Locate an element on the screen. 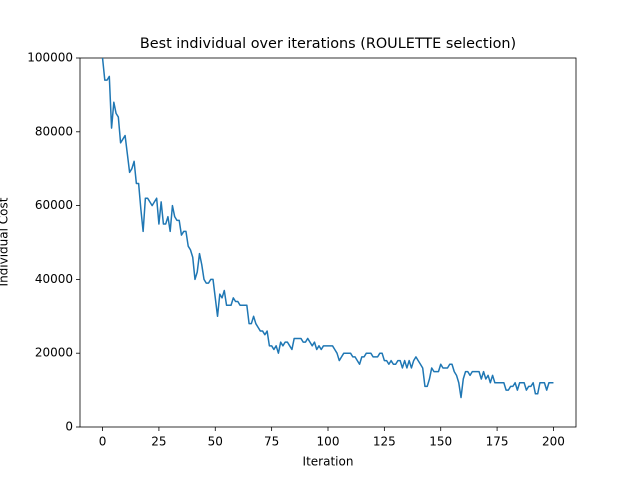  y-tick-label: 40000 is located at coordinates (54, 279).